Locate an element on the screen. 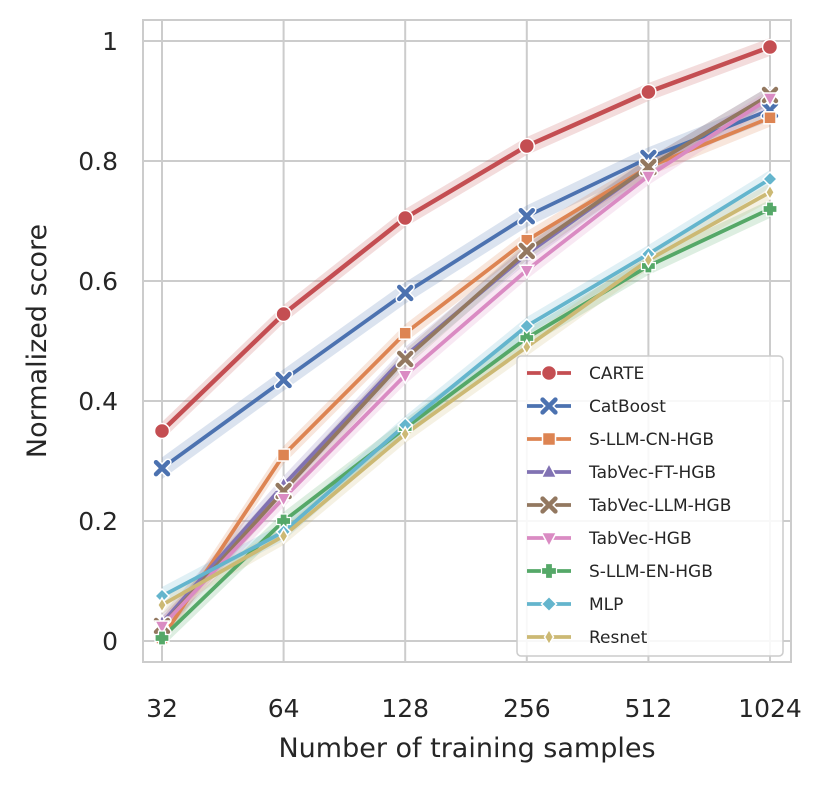 Image resolution: width=831 pixels, height=787 pixels. legend-label: TabVec-LLM-HGB is located at coordinates (659, 506).